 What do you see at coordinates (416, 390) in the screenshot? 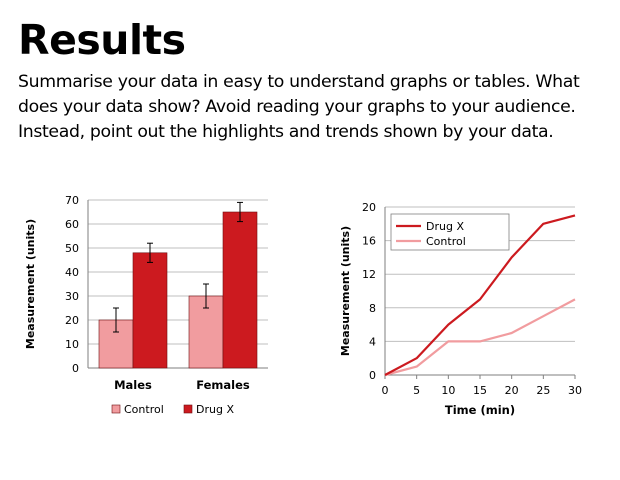
I see `x-tick-label: 5` at bounding box center [416, 390].